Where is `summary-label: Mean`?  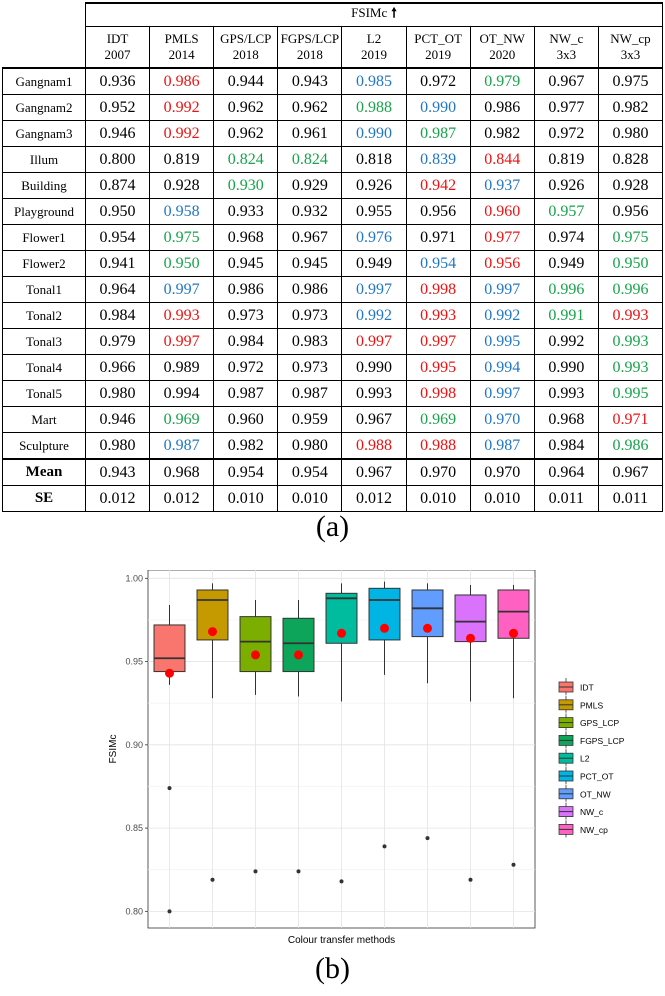 summary-label: Mean is located at coordinates (44, 472).